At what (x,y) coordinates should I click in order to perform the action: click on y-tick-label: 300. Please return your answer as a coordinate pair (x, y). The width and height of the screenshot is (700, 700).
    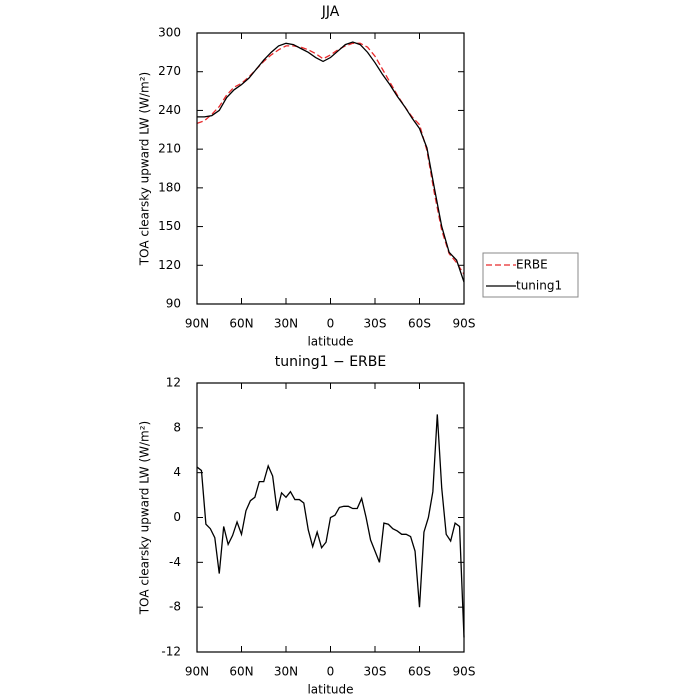
    Looking at the image, I should click on (169, 33).